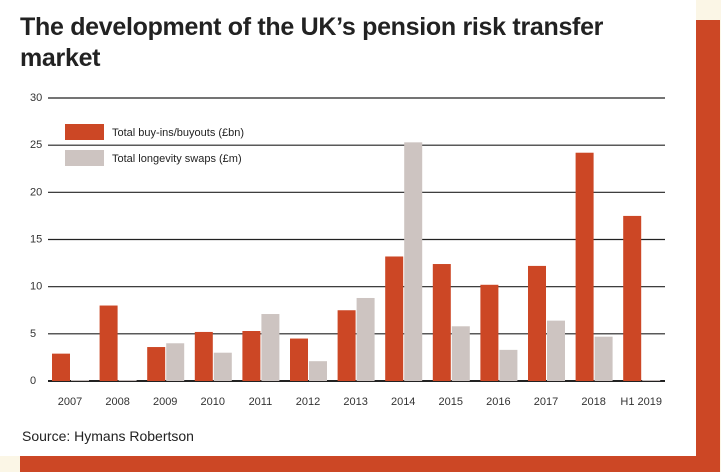  Describe the element at coordinates (593, 402) in the screenshot. I see `x-tick-label: 2018` at that location.